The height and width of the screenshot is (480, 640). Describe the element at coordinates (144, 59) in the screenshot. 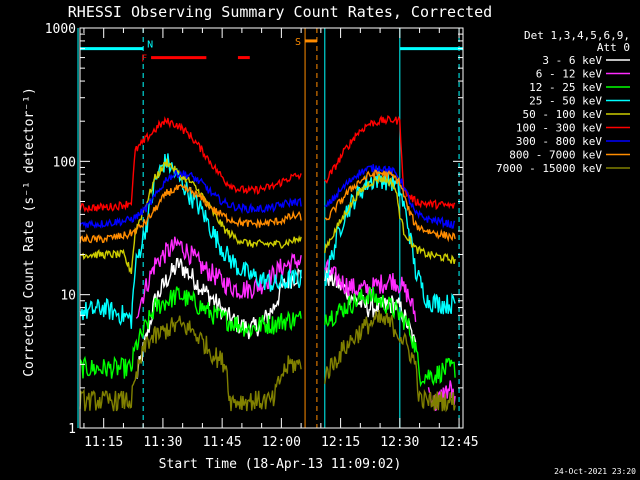

I see `flag-label-F: F` at that location.